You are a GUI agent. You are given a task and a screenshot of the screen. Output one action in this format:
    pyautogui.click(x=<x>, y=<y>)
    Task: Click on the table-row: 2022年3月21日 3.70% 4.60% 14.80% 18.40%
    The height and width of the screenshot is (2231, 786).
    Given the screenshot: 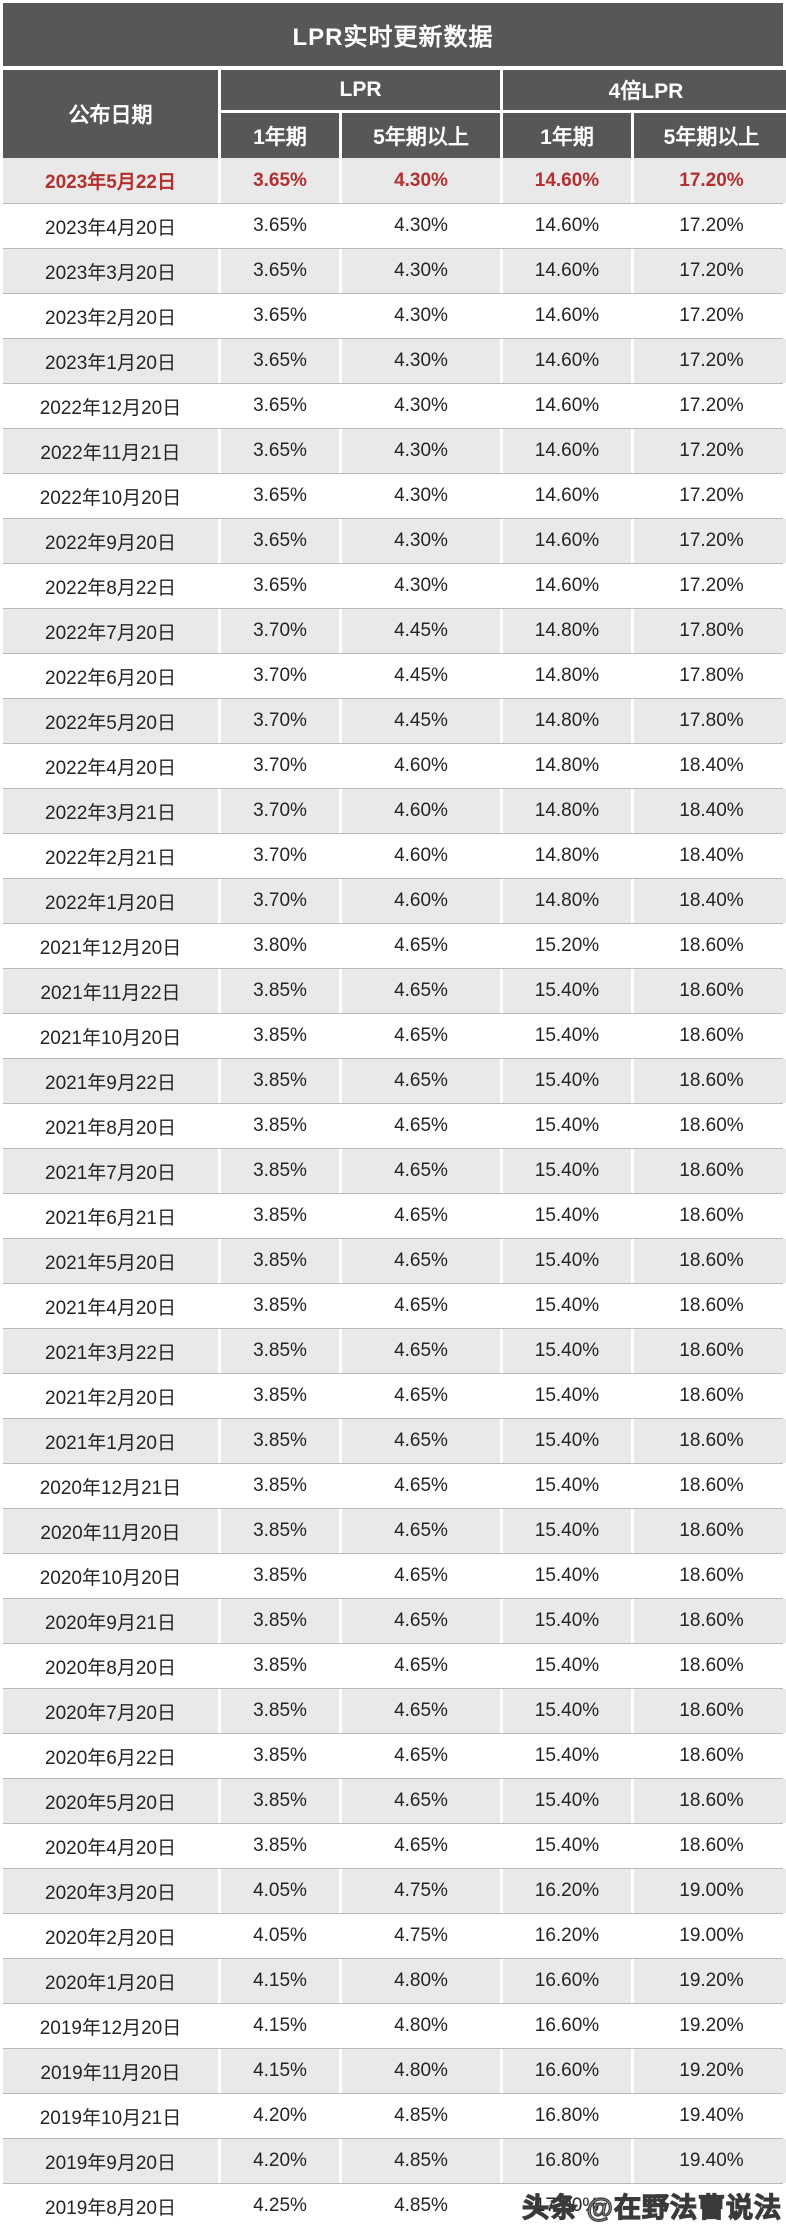 What is the action you would take?
    pyautogui.click(x=394, y=810)
    